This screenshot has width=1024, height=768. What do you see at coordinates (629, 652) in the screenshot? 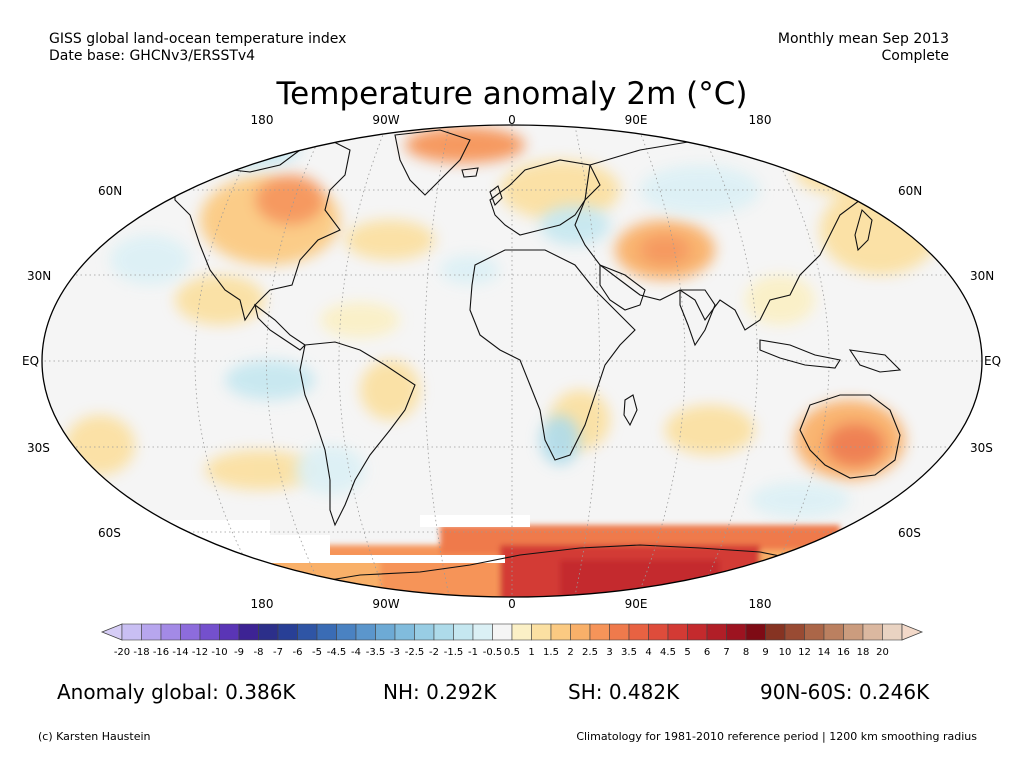
I see `colorbar-tick-label: 3.5` at bounding box center [629, 652].